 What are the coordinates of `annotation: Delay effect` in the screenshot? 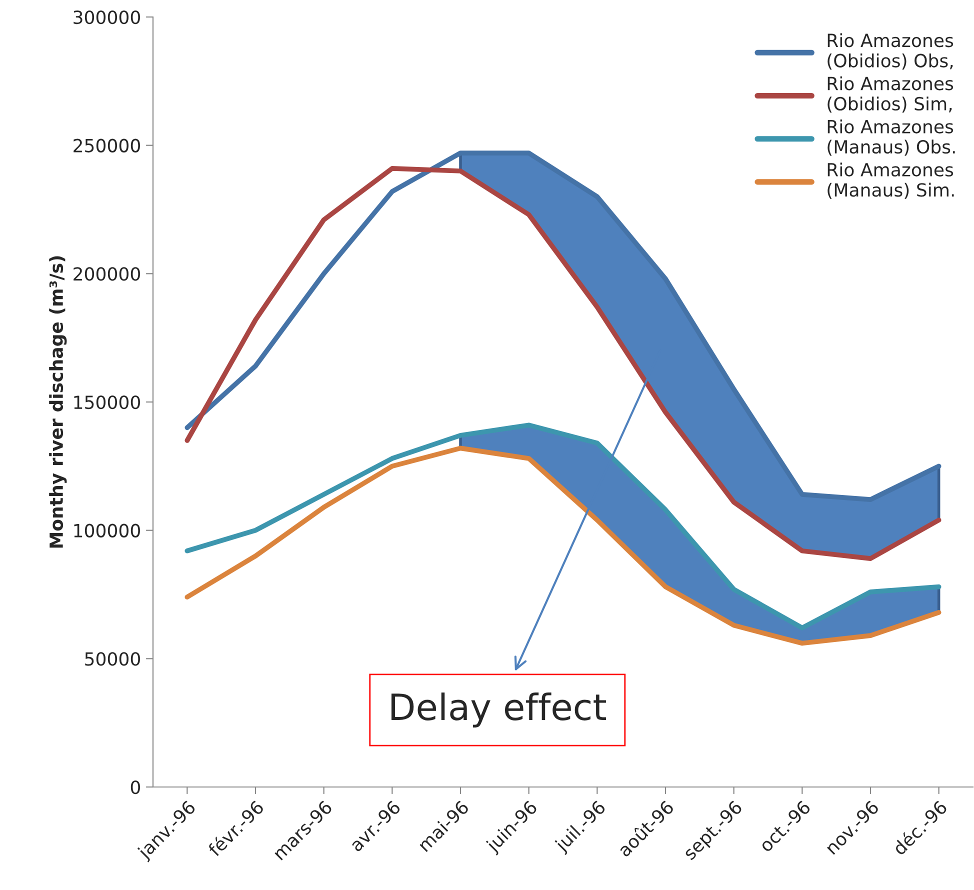 It's located at (498, 710).